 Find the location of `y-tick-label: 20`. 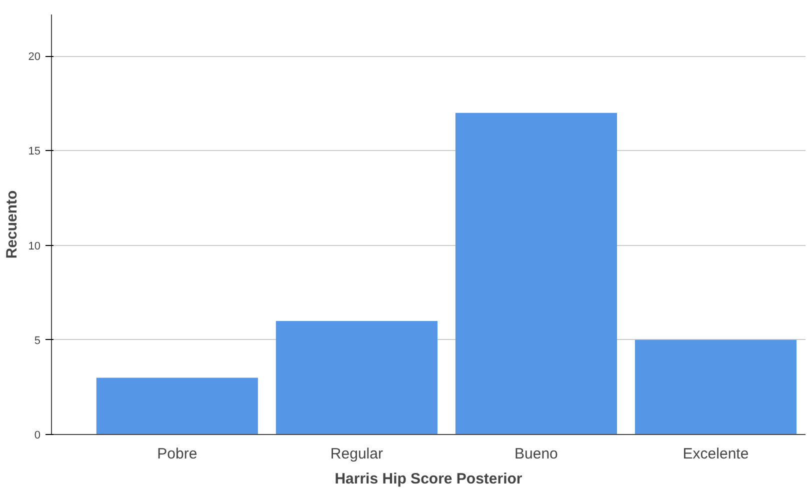

y-tick-label: 20 is located at coordinates (34, 57).